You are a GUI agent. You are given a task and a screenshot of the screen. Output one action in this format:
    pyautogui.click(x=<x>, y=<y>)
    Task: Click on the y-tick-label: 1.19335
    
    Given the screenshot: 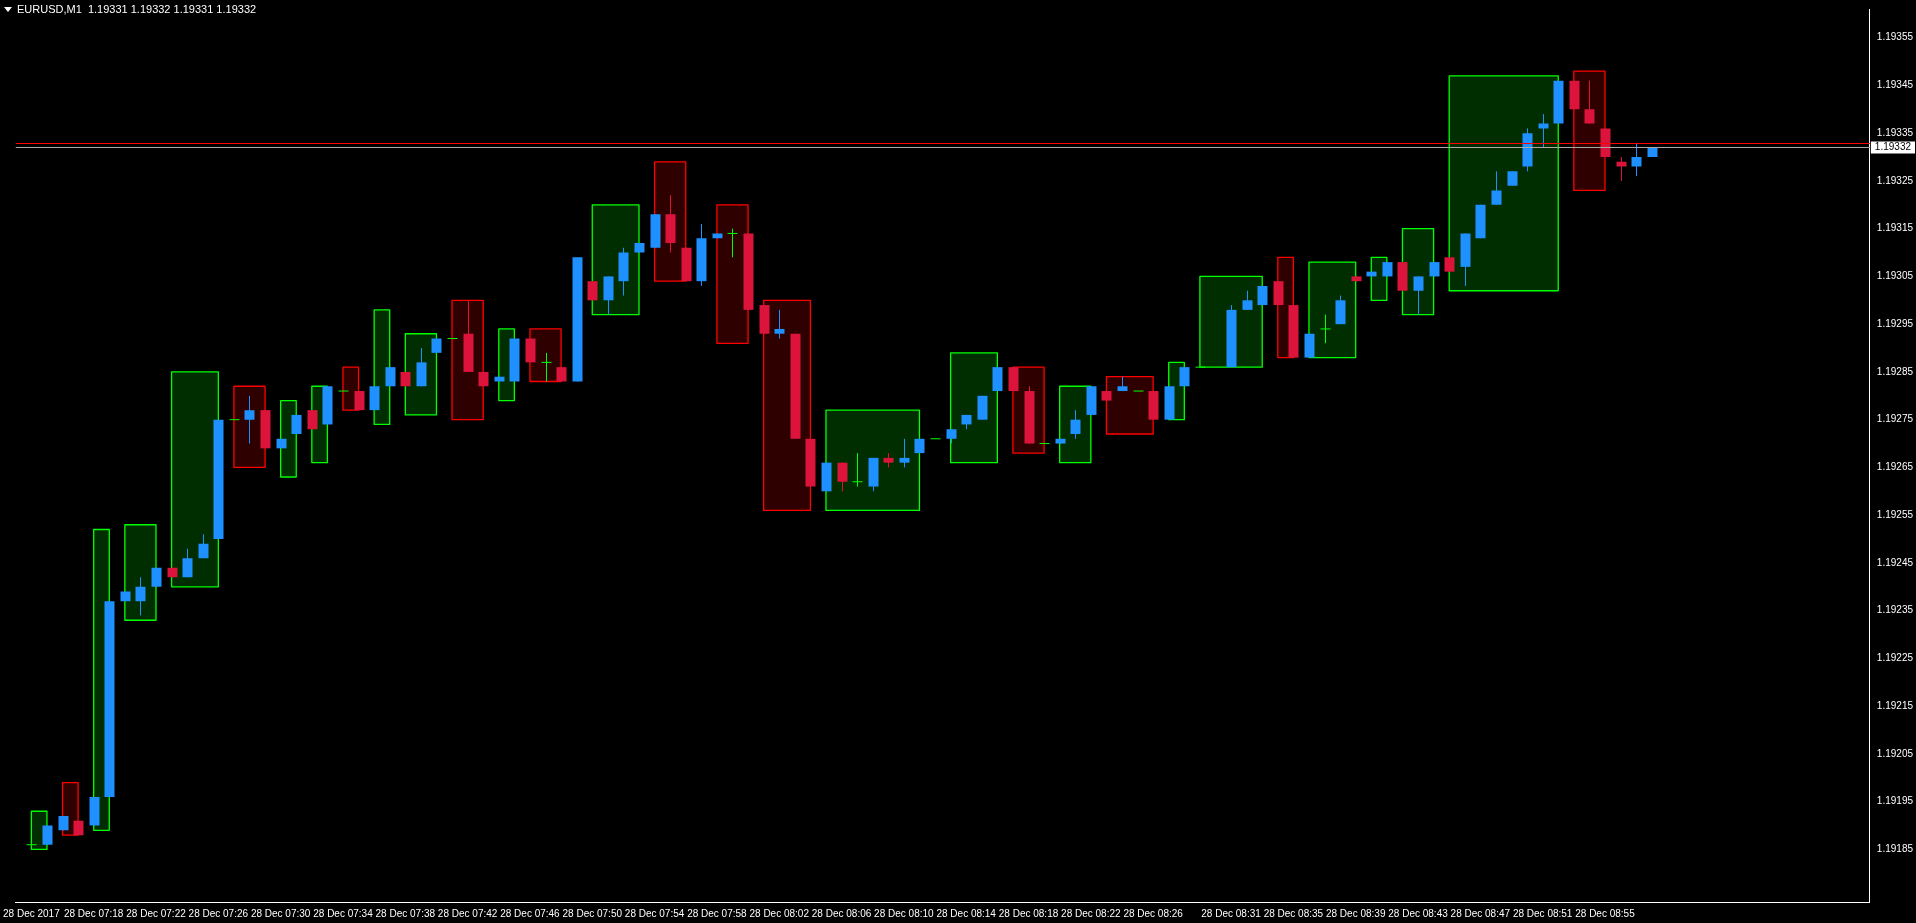 What is the action you would take?
    pyautogui.click(x=1895, y=132)
    